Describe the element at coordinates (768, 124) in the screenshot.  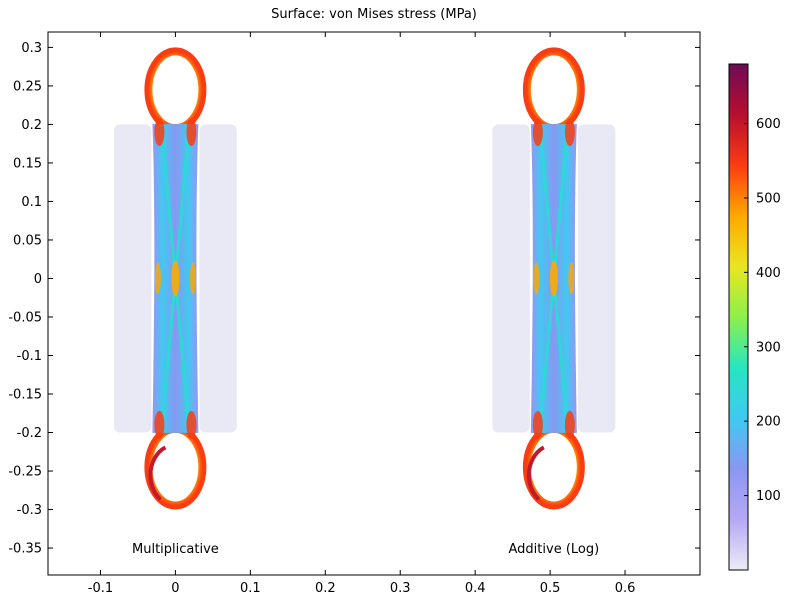
I see `colorbar-tick-label: 600` at that location.